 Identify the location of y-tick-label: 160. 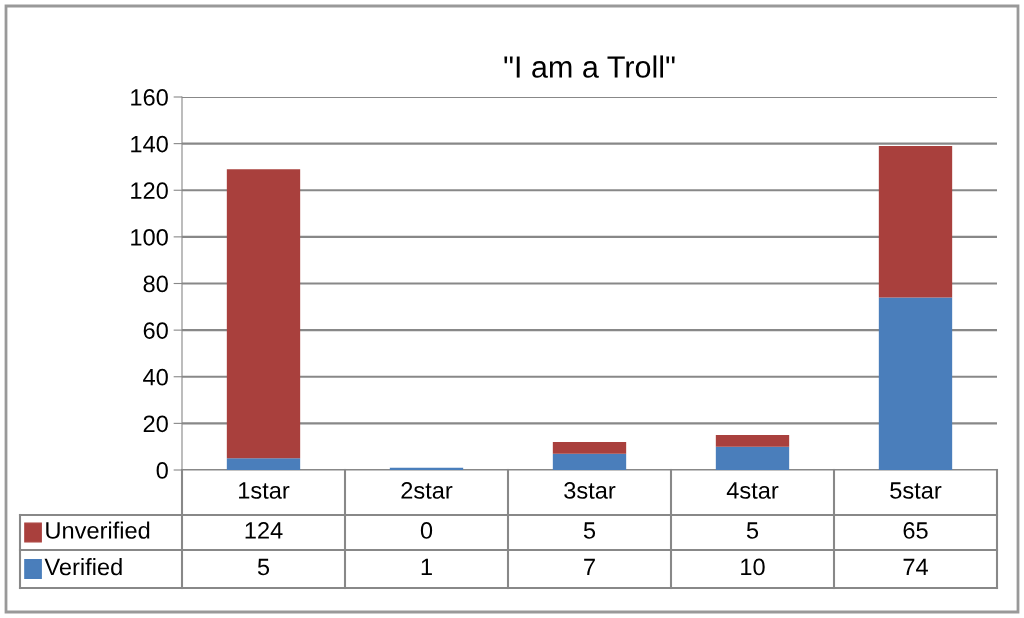
(149, 97).